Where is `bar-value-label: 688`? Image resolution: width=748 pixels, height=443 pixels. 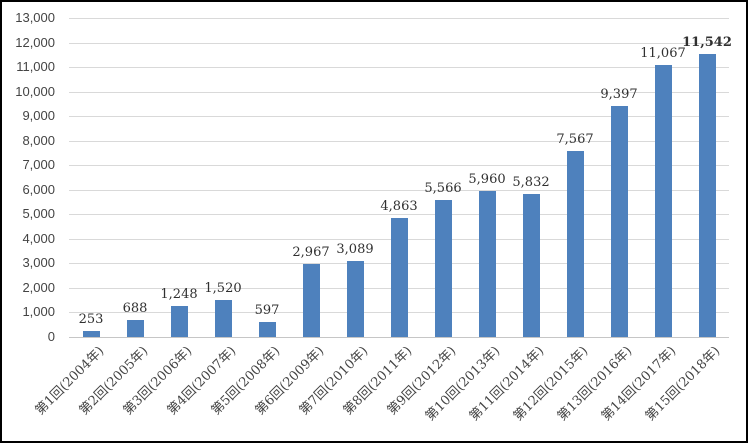
bar-value-label: 688 is located at coordinates (135, 308).